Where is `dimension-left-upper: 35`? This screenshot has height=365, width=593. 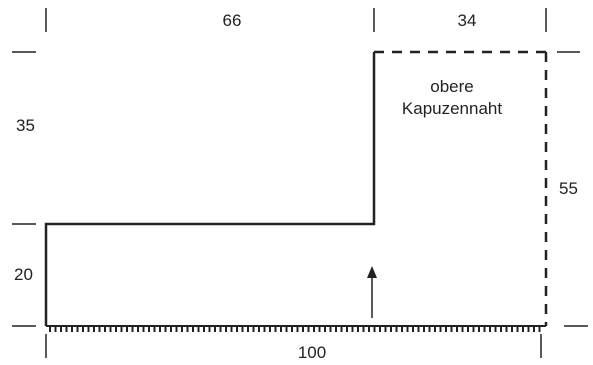
dimension-left-upper: 35 is located at coordinates (25, 125).